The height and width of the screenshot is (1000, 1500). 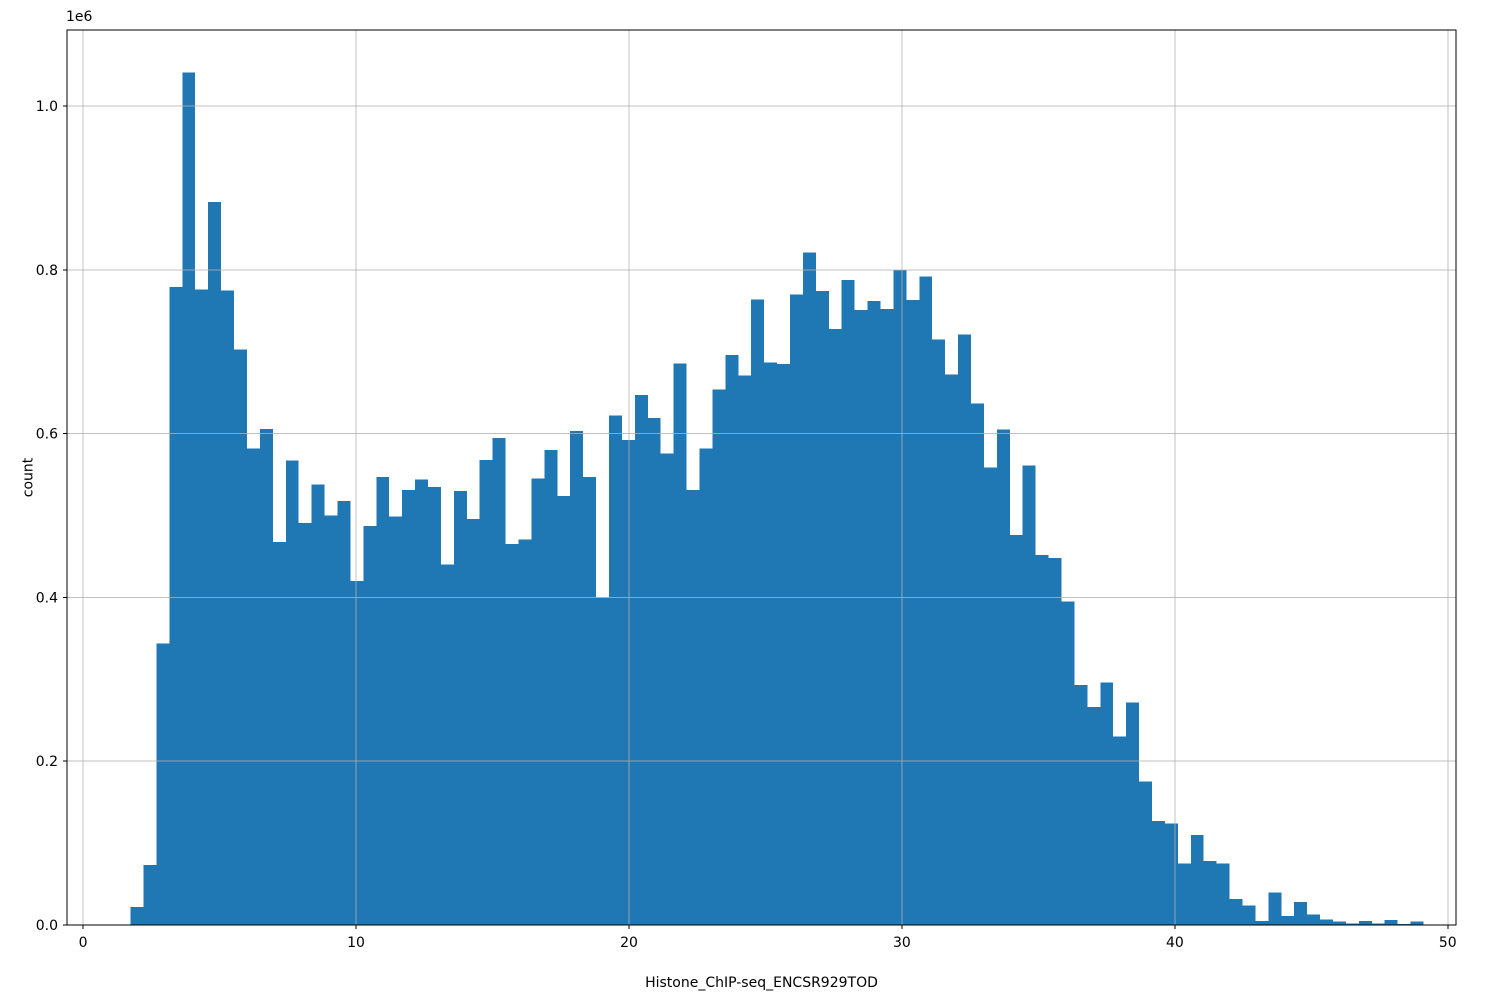 I want to click on x-tick-label: 30, so click(x=902, y=943).